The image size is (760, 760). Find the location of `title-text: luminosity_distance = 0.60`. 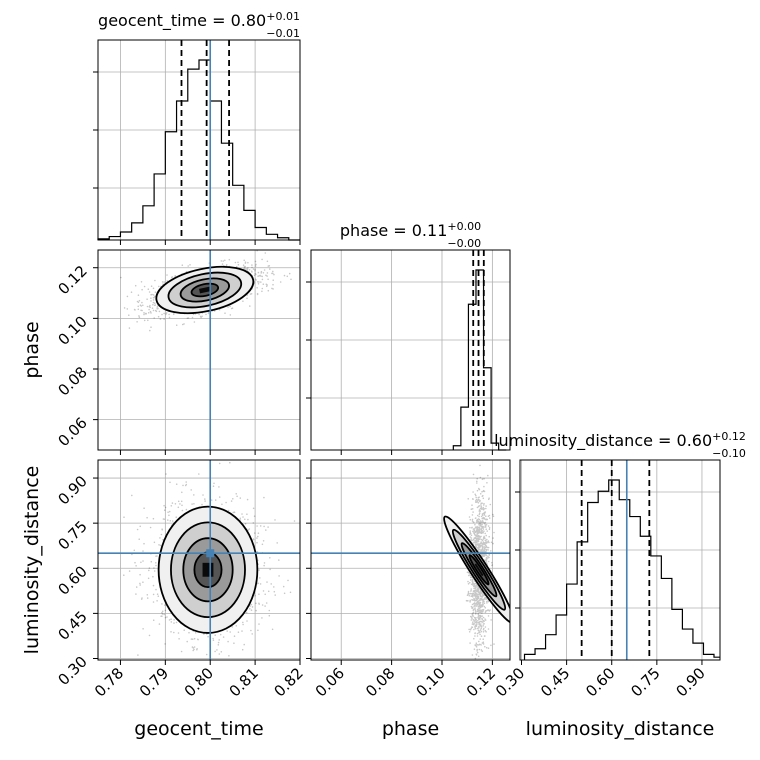

title-text: luminosity_distance = 0.60 is located at coordinates (603, 441).